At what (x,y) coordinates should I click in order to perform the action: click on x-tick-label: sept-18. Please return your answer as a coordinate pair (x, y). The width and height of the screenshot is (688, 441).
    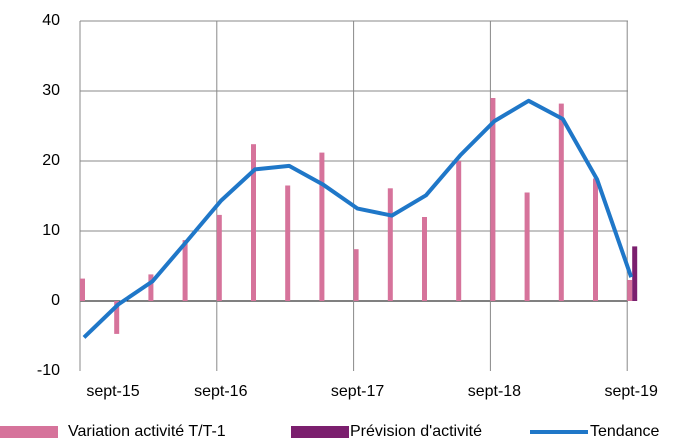
    Looking at the image, I should click on (494, 391).